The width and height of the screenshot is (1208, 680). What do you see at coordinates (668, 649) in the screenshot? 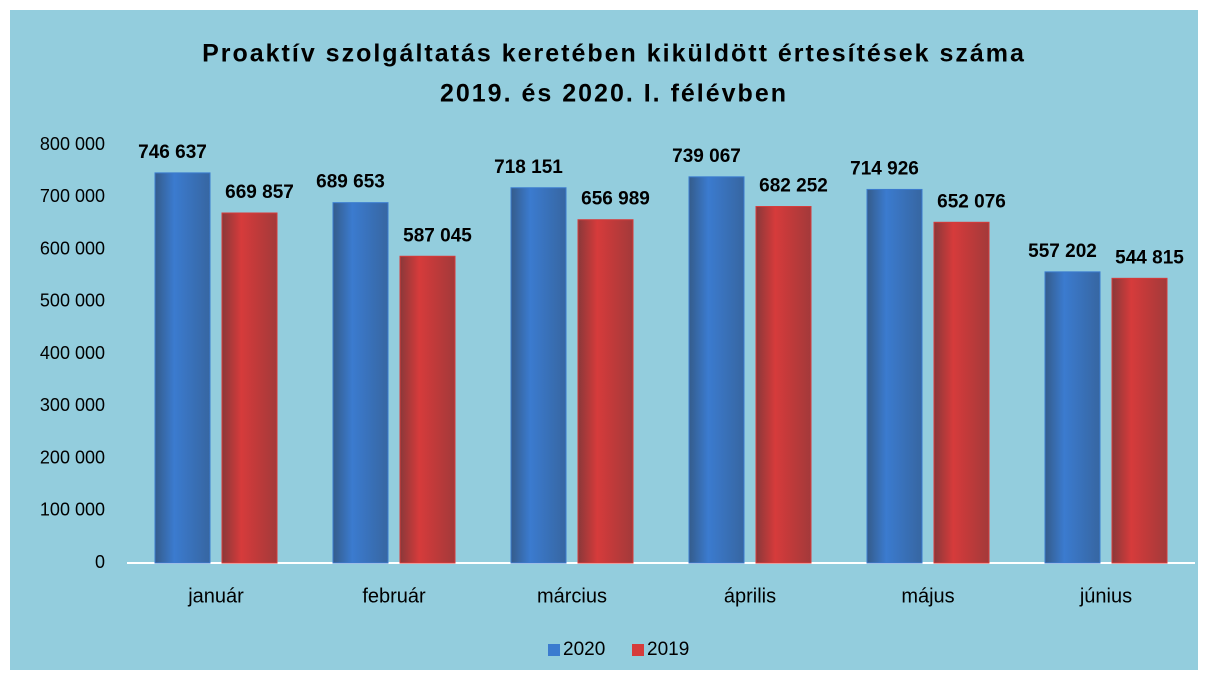
I see `legend-label: 2019` at bounding box center [668, 649].